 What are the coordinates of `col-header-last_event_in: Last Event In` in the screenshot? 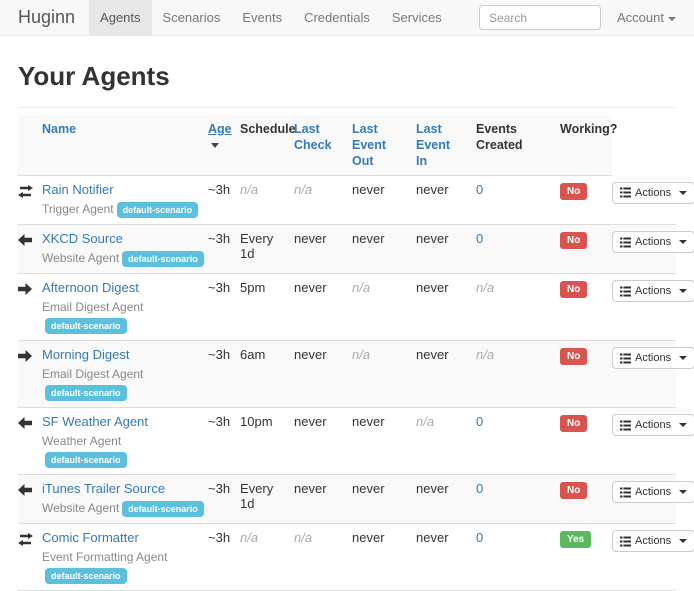 It's located at (446, 145).